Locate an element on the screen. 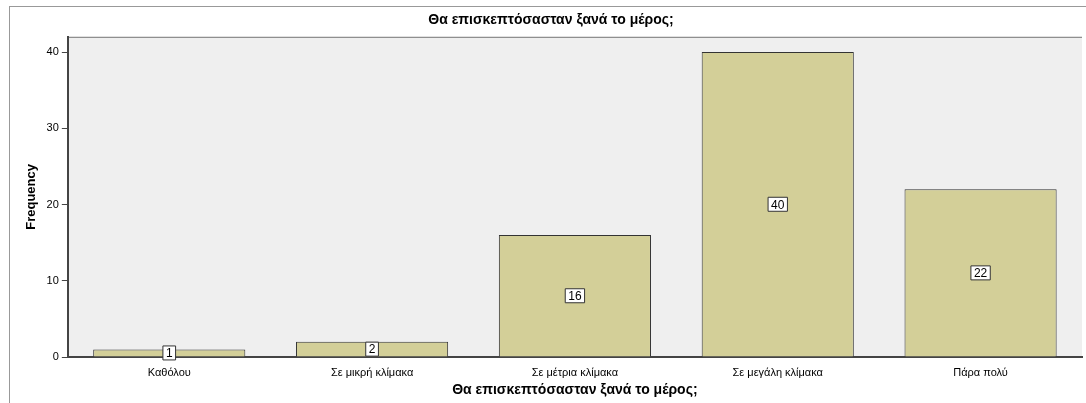 The width and height of the screenshot is (1086, 403). y-tick-label: 20 is located at coordinates (52, 203).